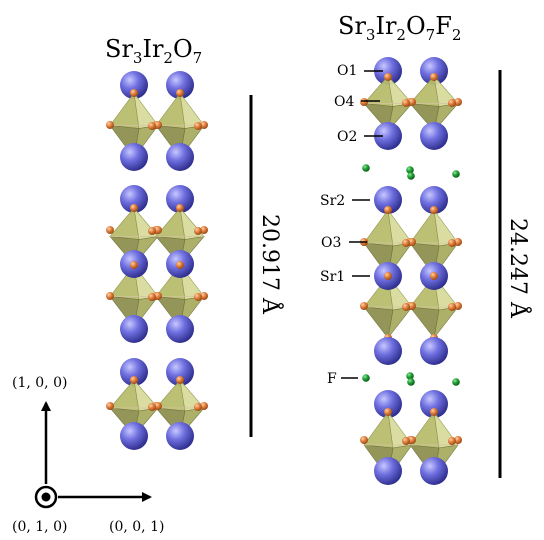  What do you see at coordinates (332, 379) in the screenshot?
I see `label-f: F` at bounding box center [332, 379].